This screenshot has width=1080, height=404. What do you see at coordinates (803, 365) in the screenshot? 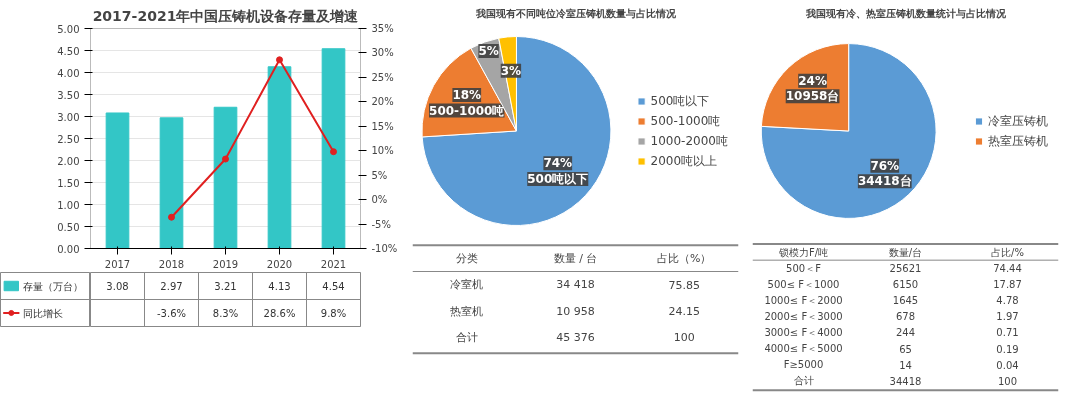
I see `text: F≥5000` at bounding box center [803, 365].